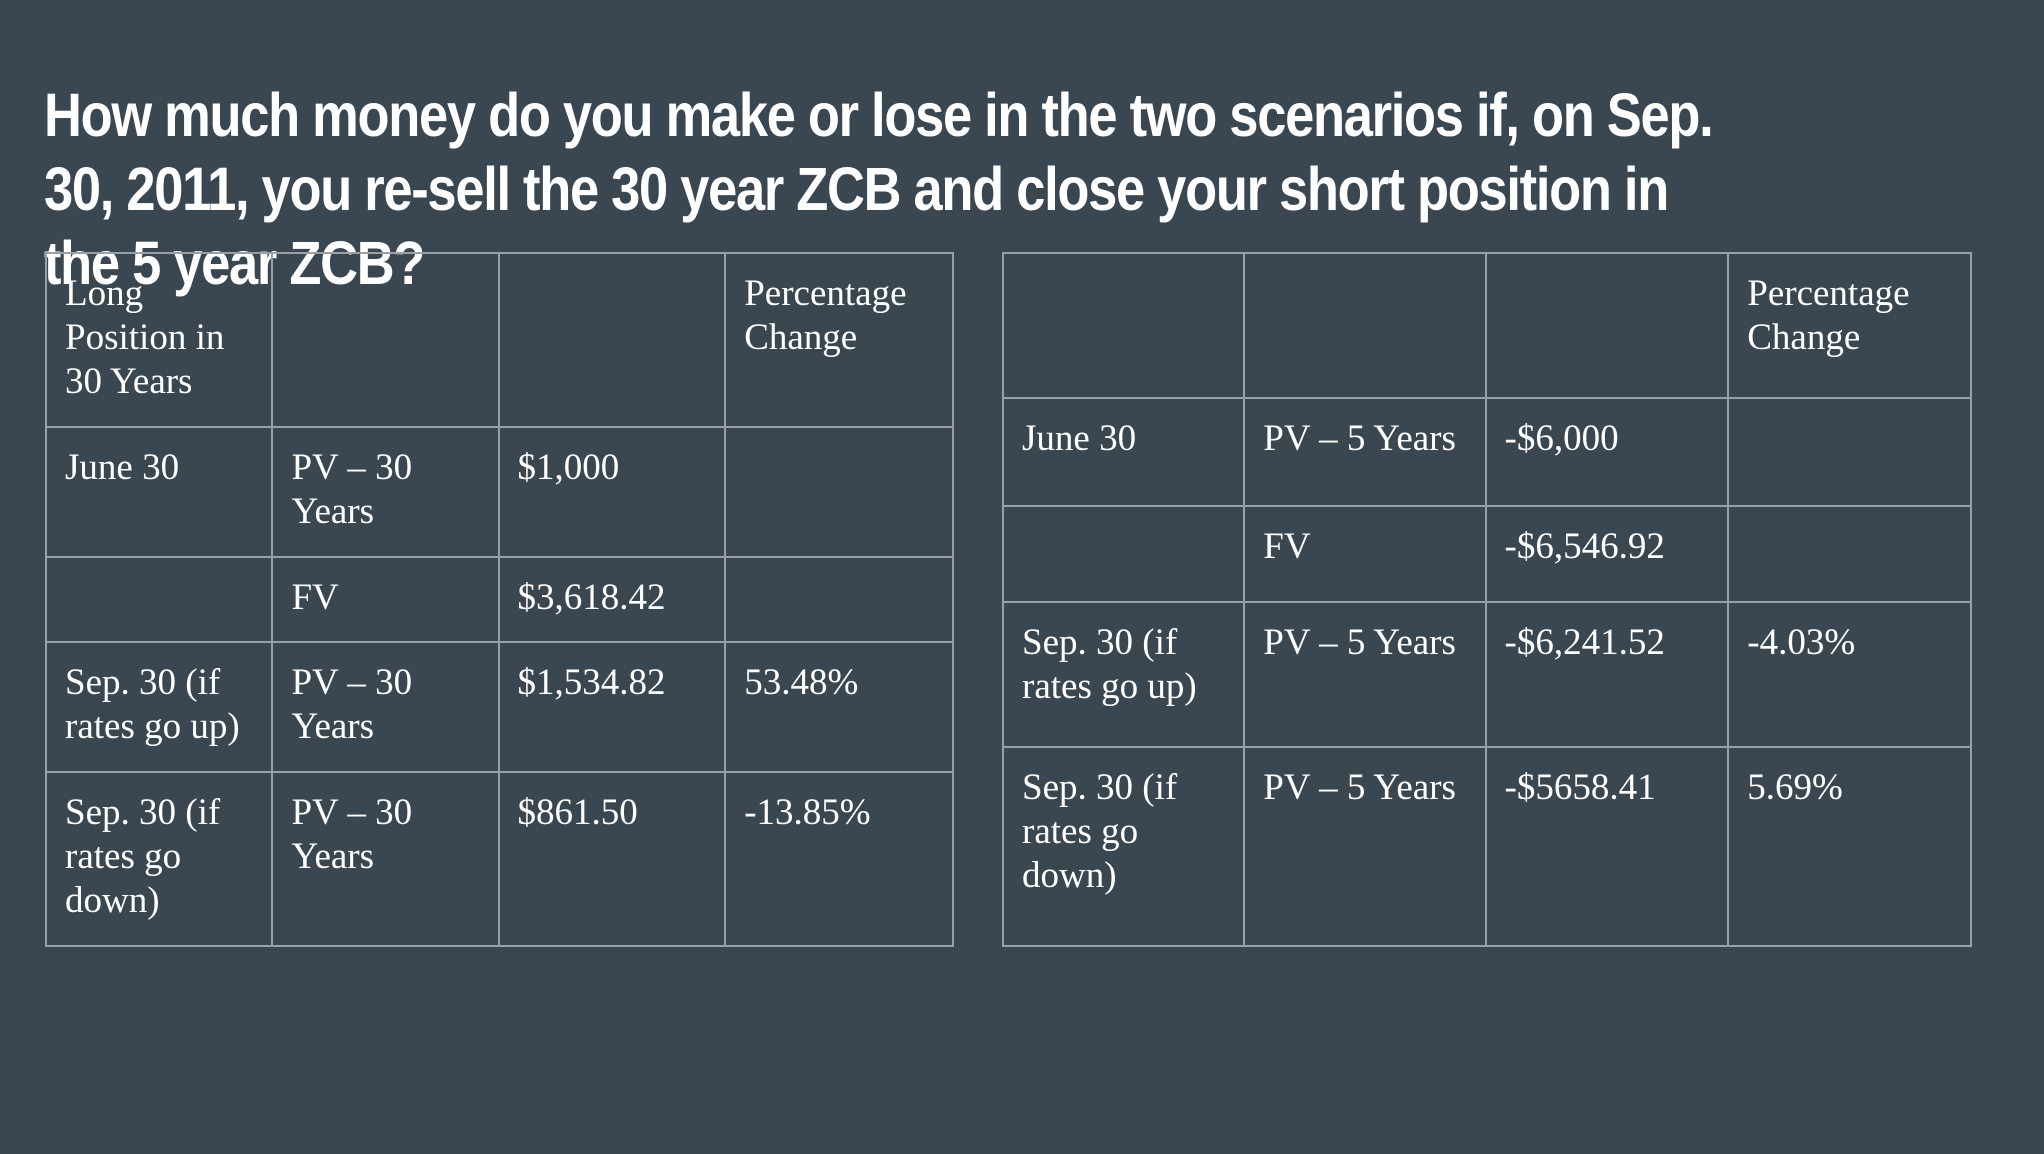 The width and height of the screenshot is (2044, 1154). What do you see at coordinates (1607, 846) in the screenshot?
I see `table-cell: -$5658.41` at bounding box center [1607, 846].